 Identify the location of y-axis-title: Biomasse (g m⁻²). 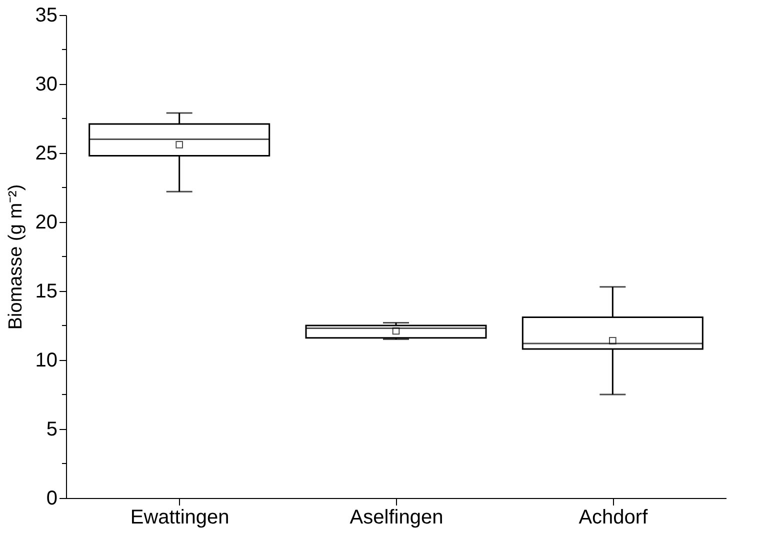
(15, 257).